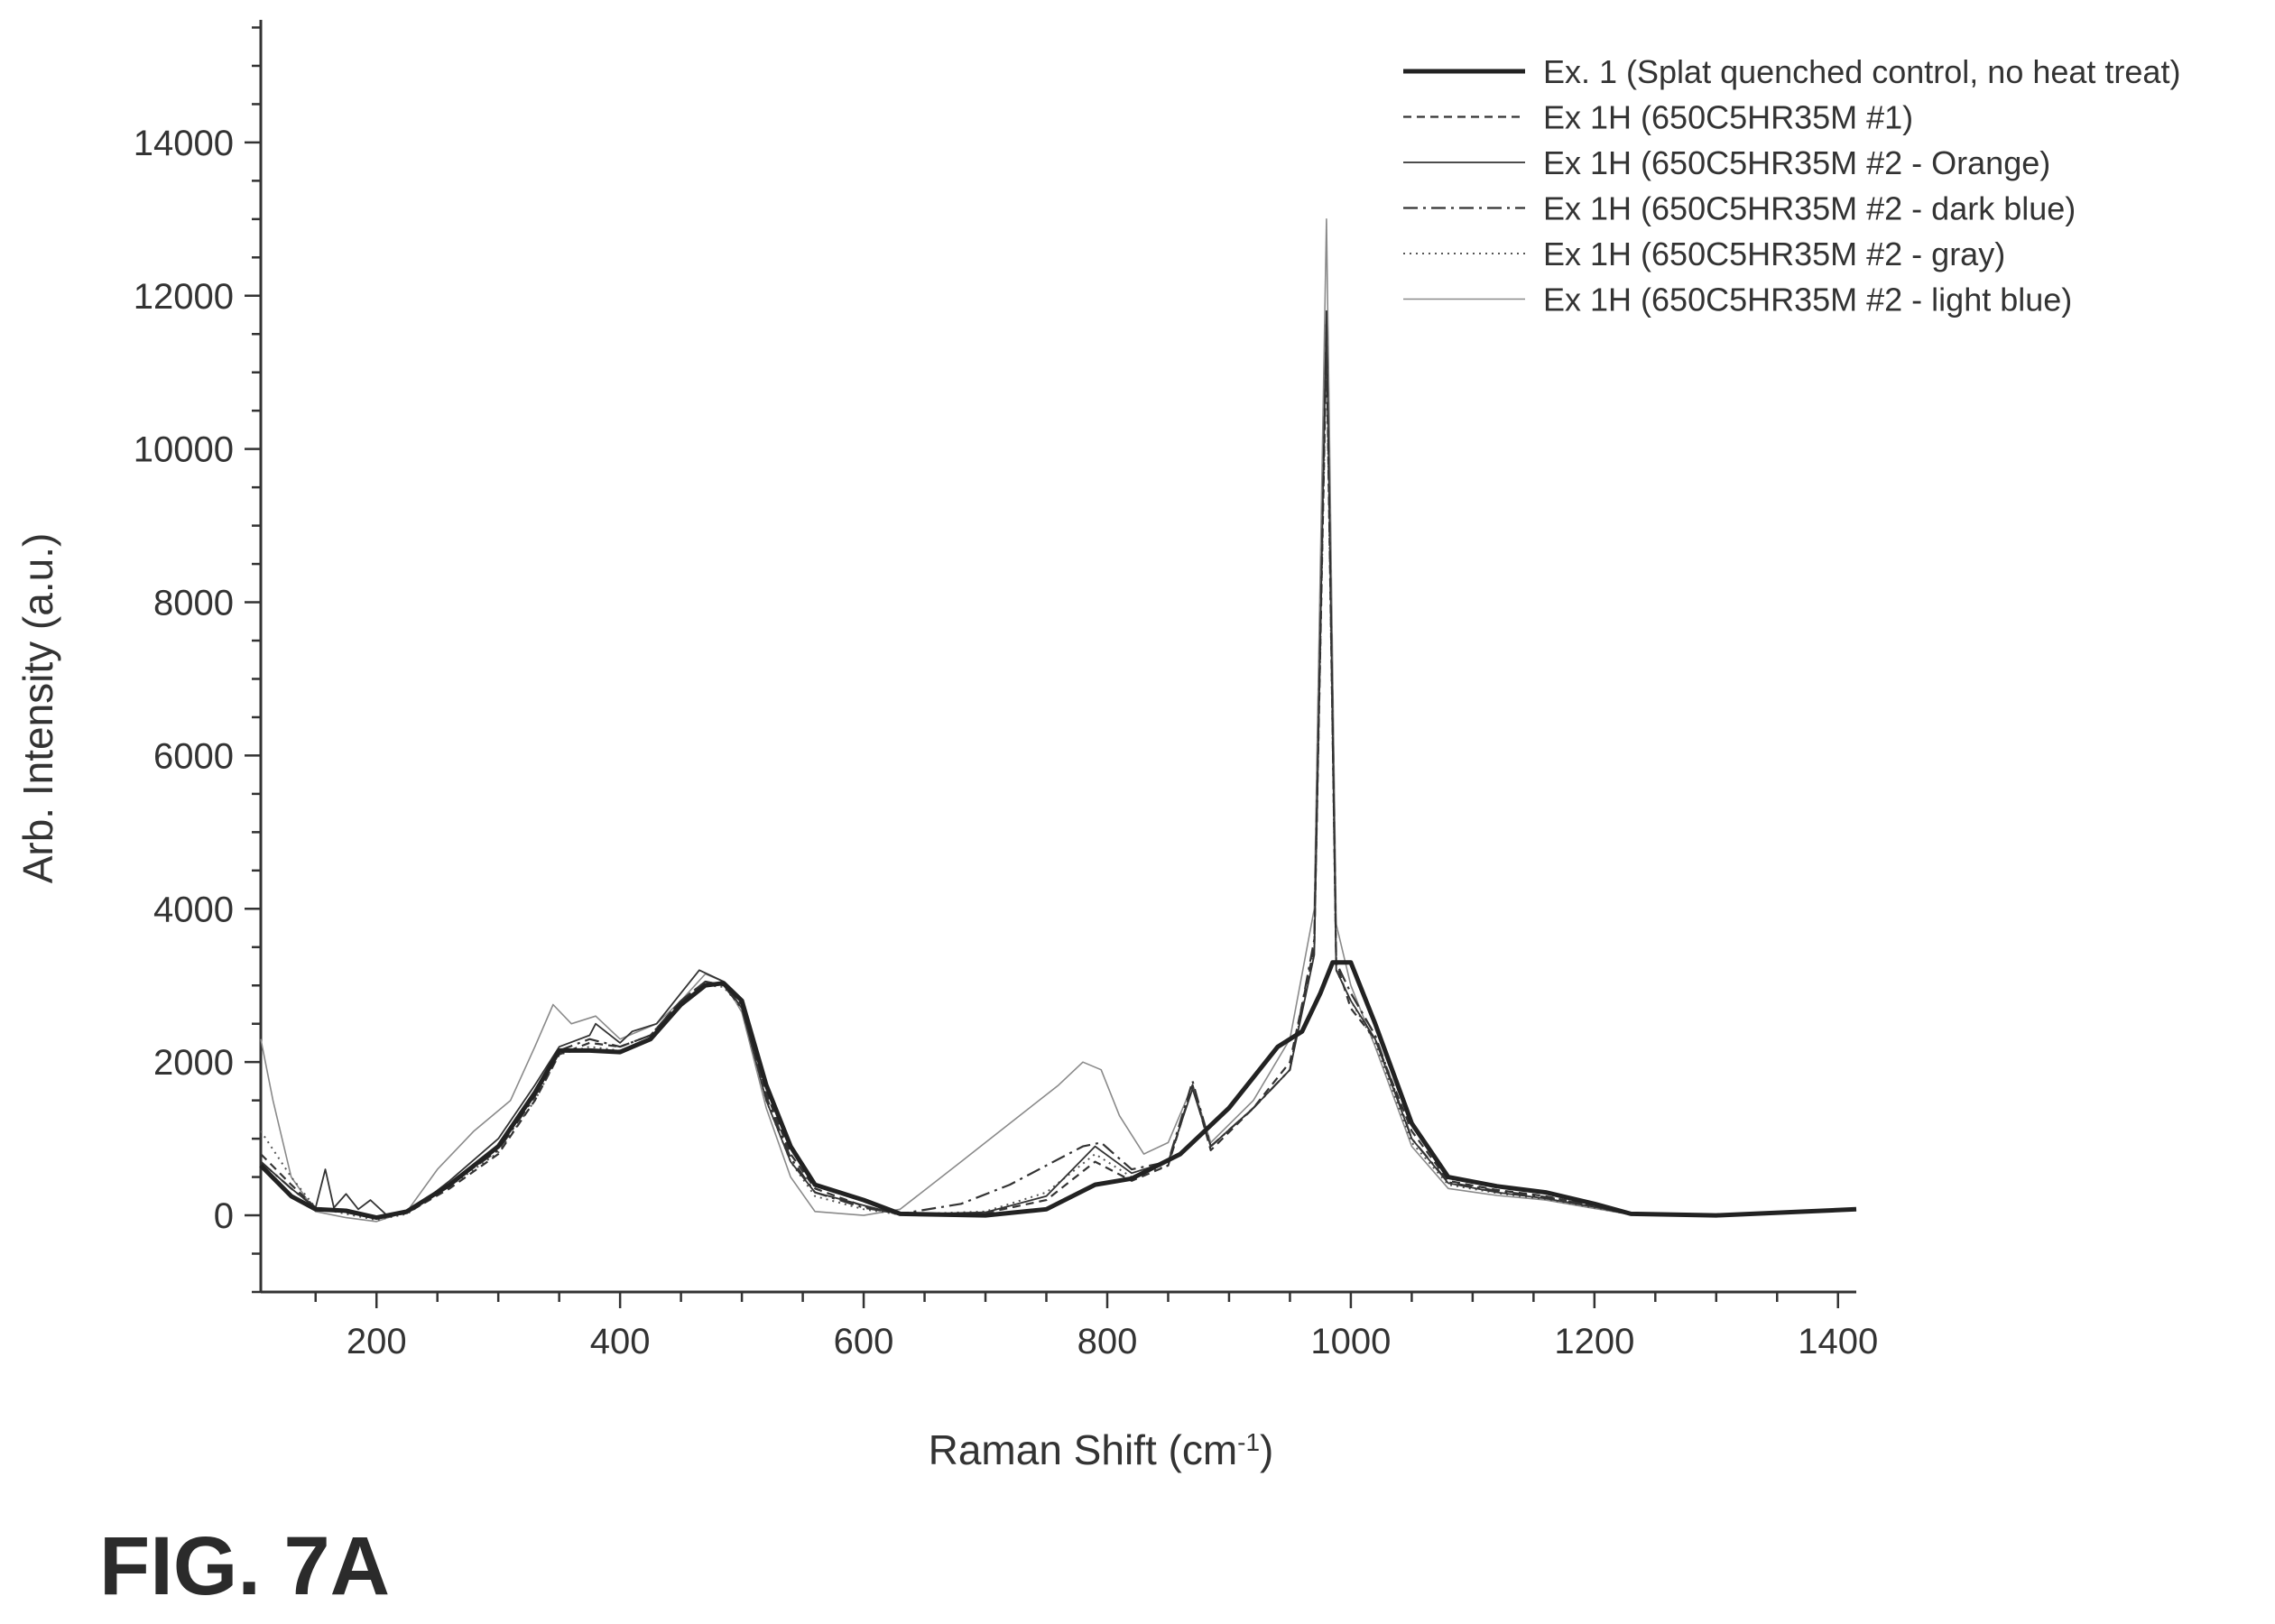 This screenshot has height=1624, width=2275. What do you see at coordinates (1083, 1450) in the screenshot?
I see `x-axis-title-main: Raman Shift (cm` at bounding box center [1083, 1450].